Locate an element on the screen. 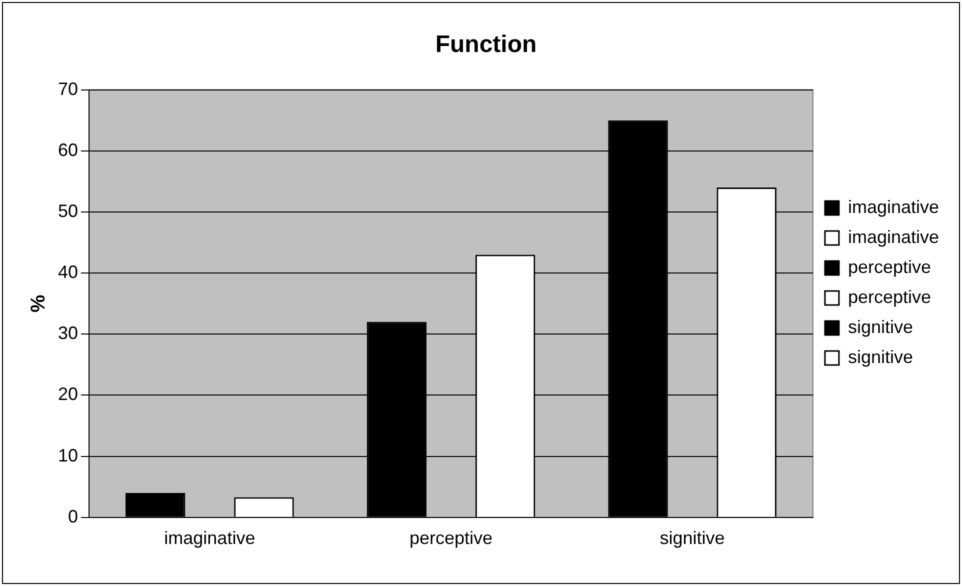 This screenshot has width=962, height=586. y-tick-label: 60 is located at coordinates (68, 150).